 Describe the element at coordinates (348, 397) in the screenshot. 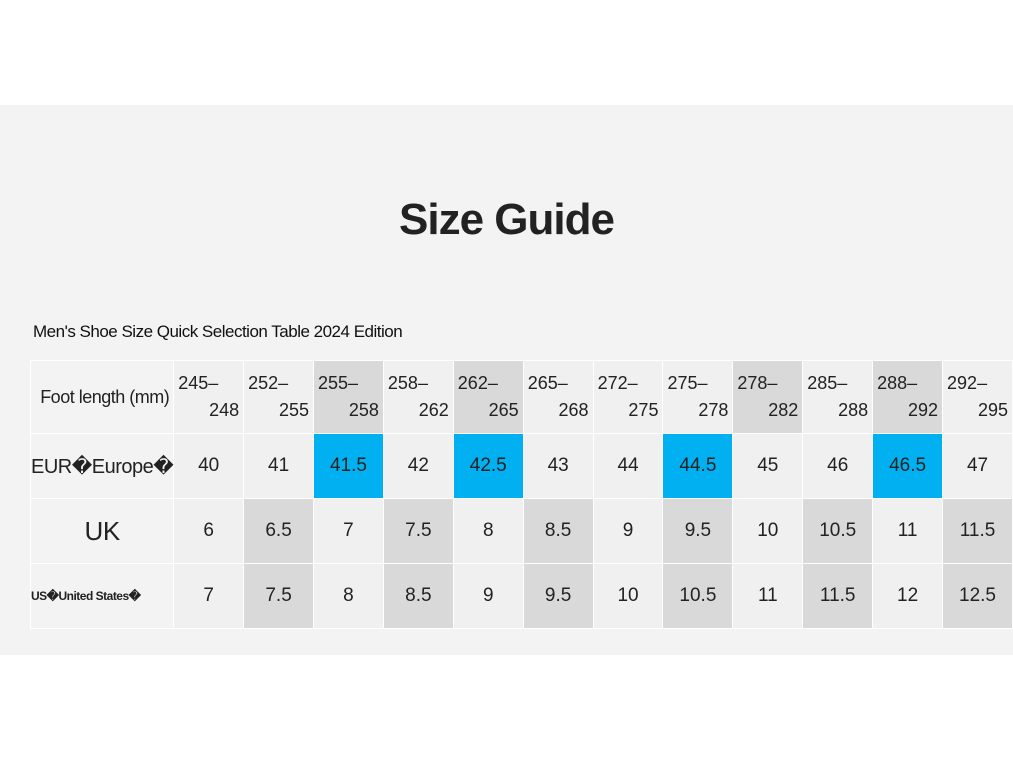

I see `table-cell: 255–258` at that location.